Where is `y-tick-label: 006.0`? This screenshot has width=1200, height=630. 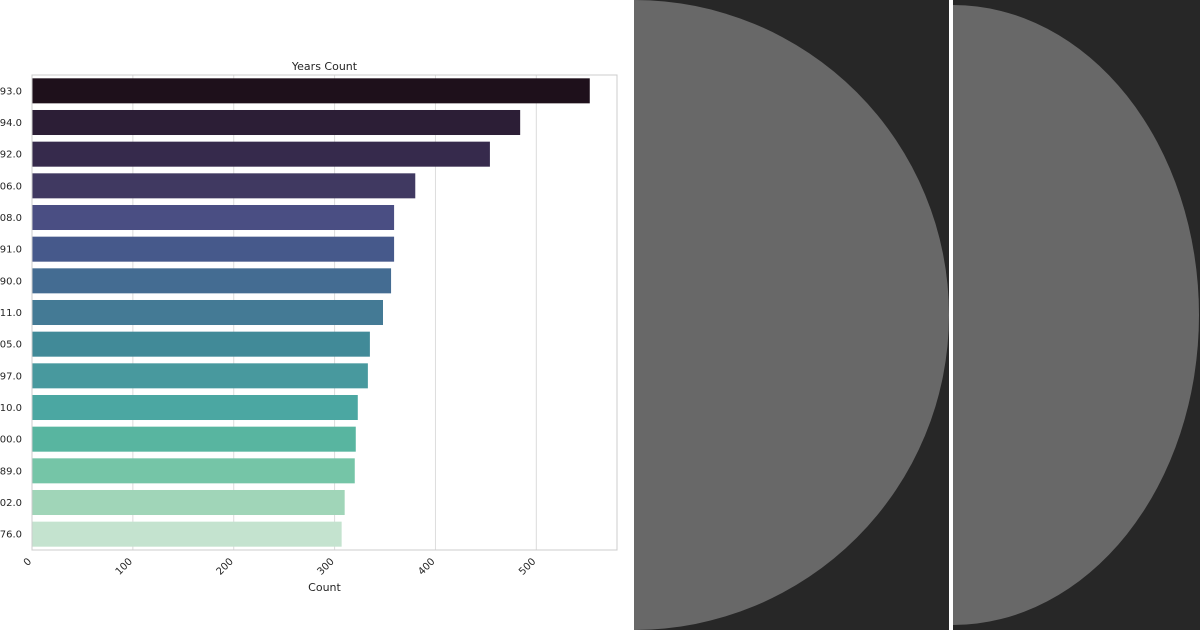
y-tick-label: 006.0 is located at coordinates (11, 186).